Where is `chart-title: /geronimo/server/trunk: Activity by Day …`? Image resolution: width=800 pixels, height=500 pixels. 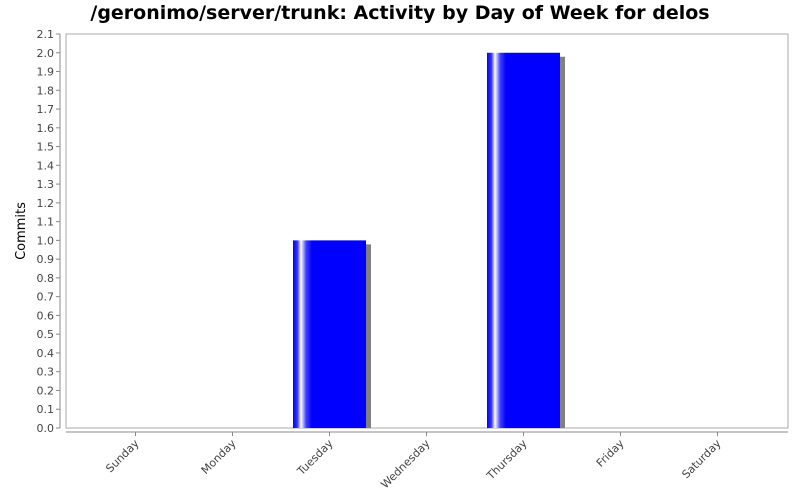 chart-title: /geronimo/server/trunk: Activity by Day … is located at coordinates (400, 13).